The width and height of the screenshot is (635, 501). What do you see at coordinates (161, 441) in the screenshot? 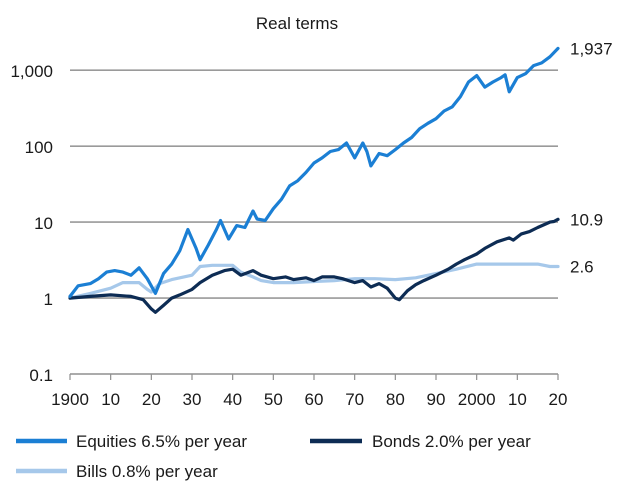
I see `legend-label-equities: Equities 6.5% per year` at bounding box center [161, 441].